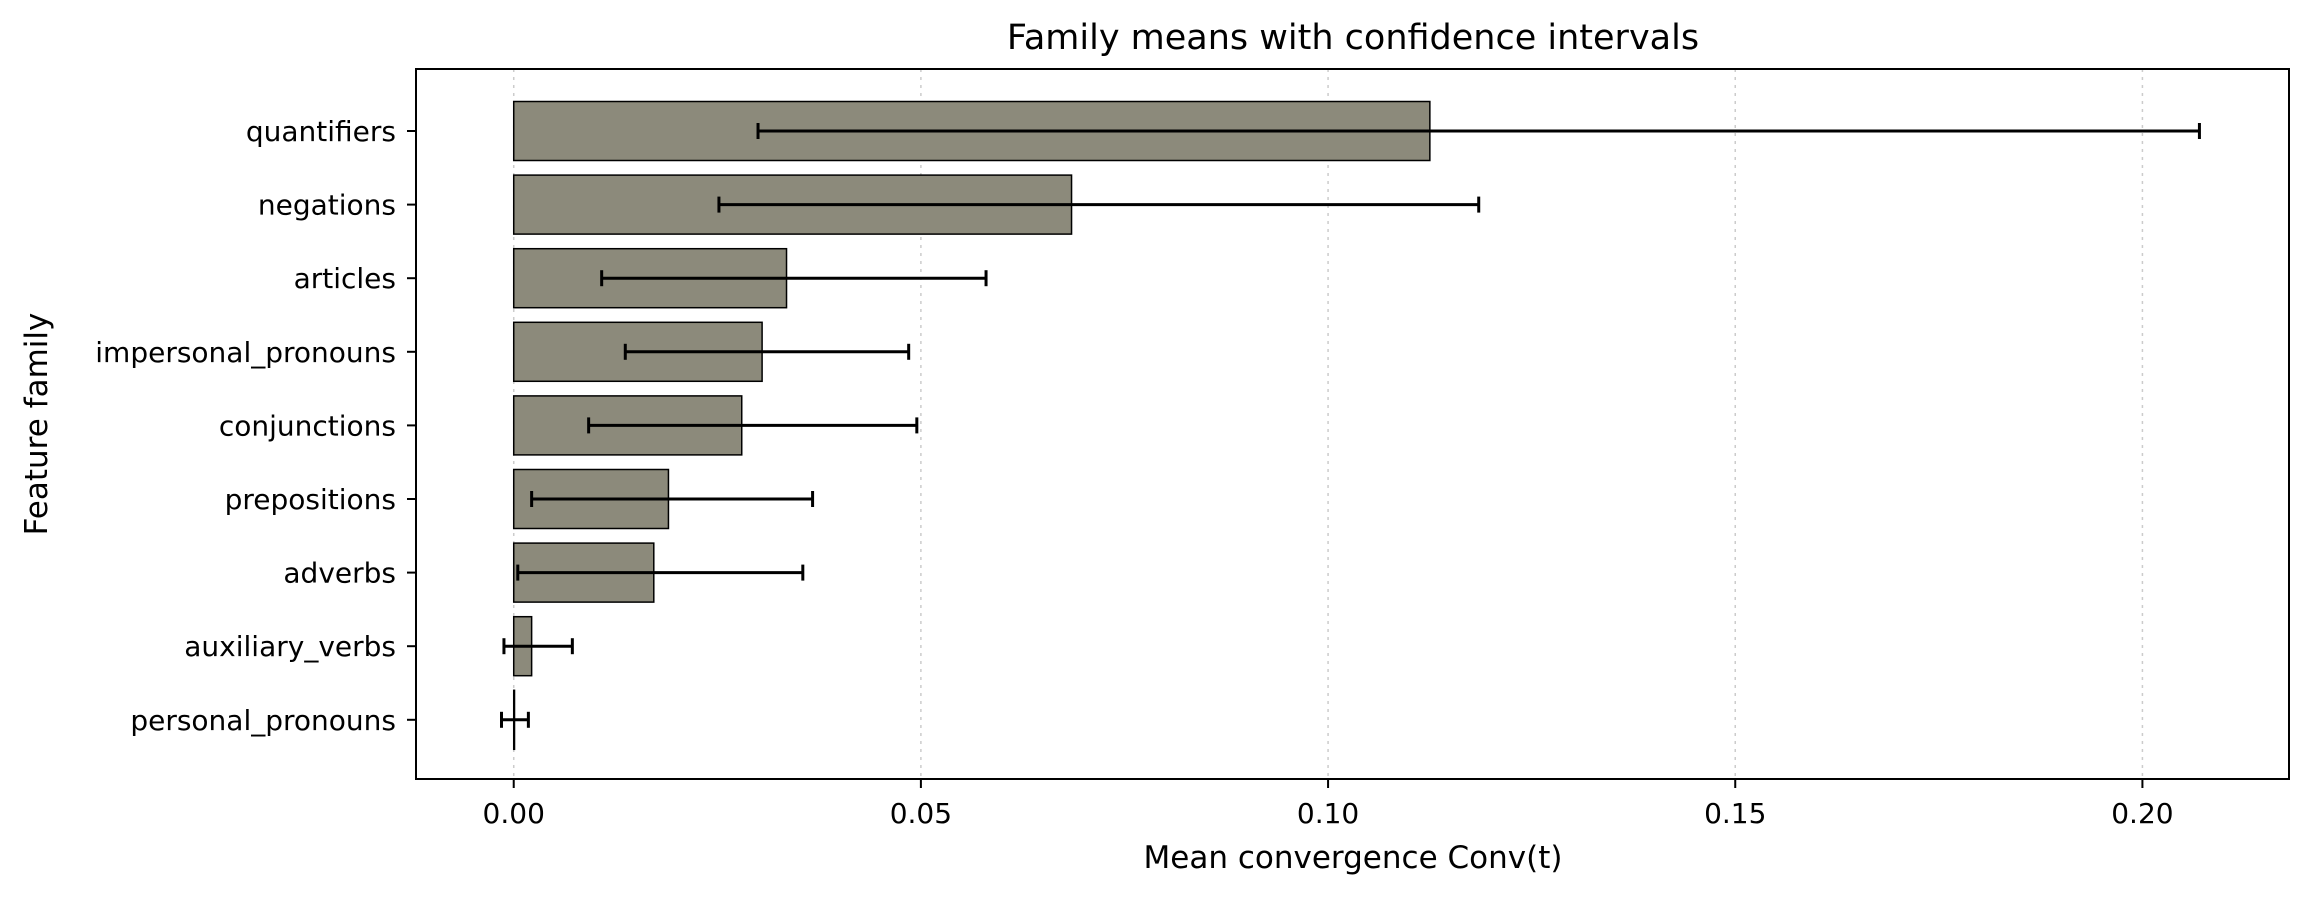 The height and width of the screenshot is (898, 2309). Describe the element at coordinates (345, 278) in the screenshot. I see `y-tick-label: articles` at that location.